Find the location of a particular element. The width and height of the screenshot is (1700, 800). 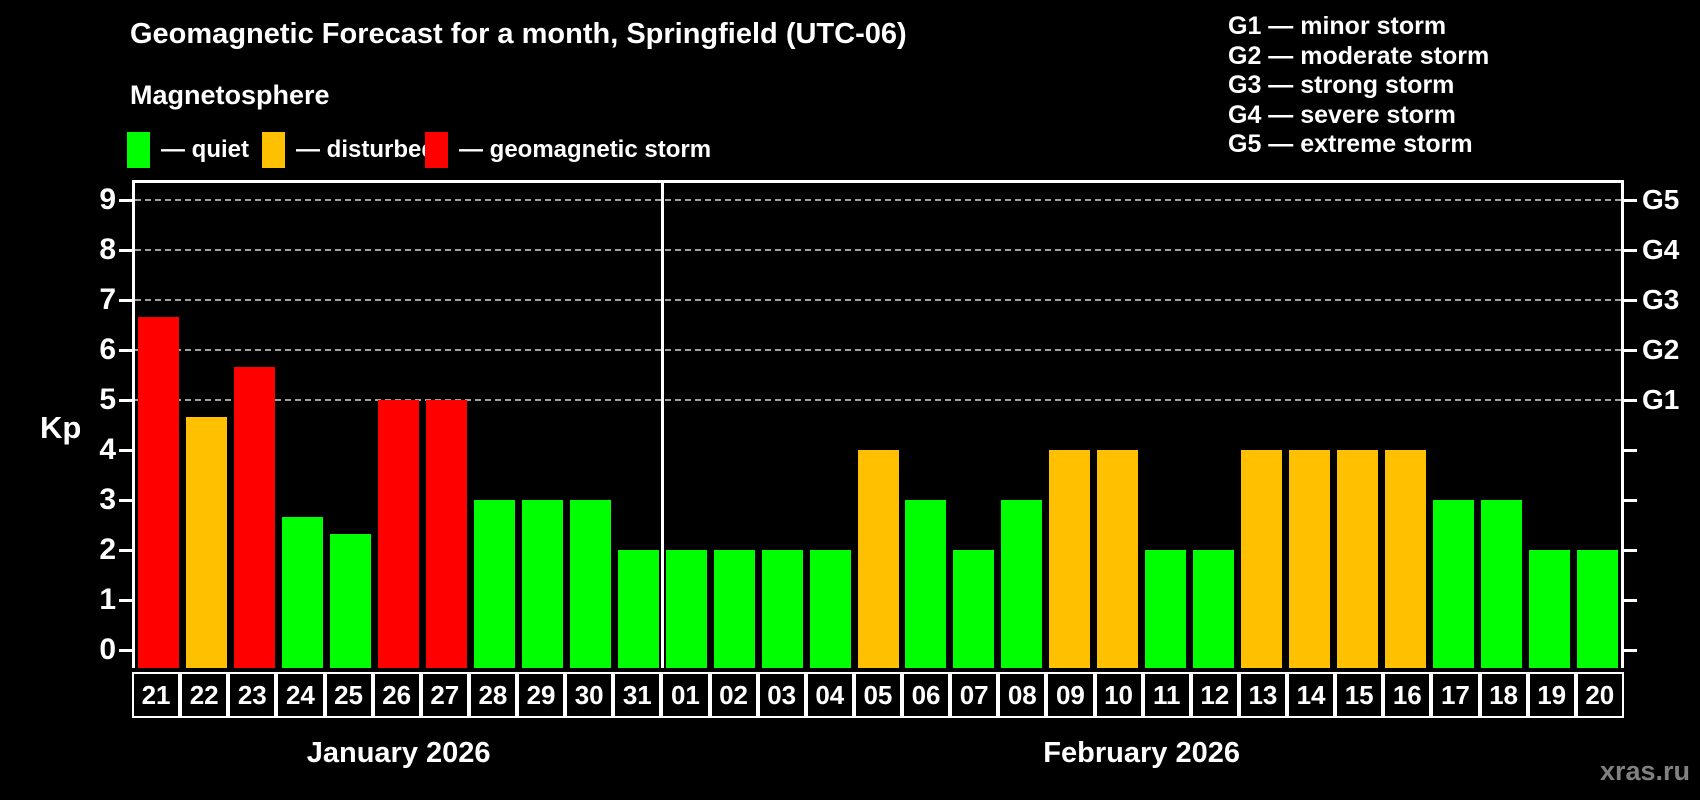

day-label-22: 22 is located at coordinates (204, 695).